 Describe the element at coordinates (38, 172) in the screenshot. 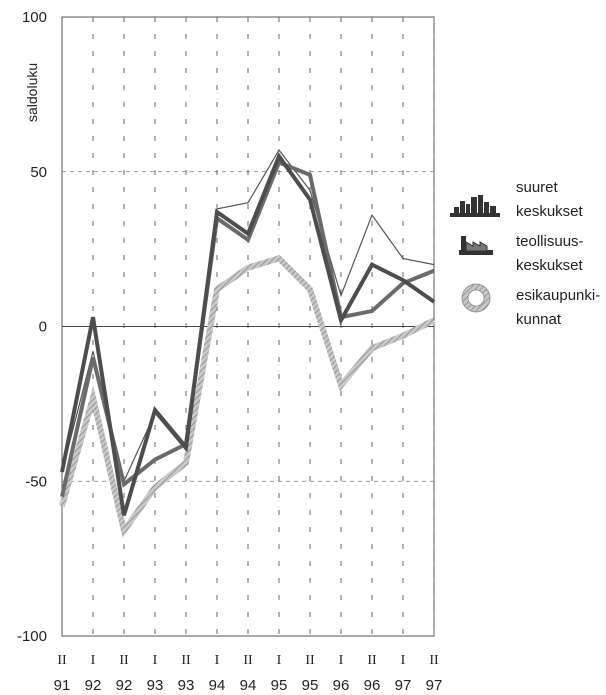

I see `y-tick-label: 50` at that location.